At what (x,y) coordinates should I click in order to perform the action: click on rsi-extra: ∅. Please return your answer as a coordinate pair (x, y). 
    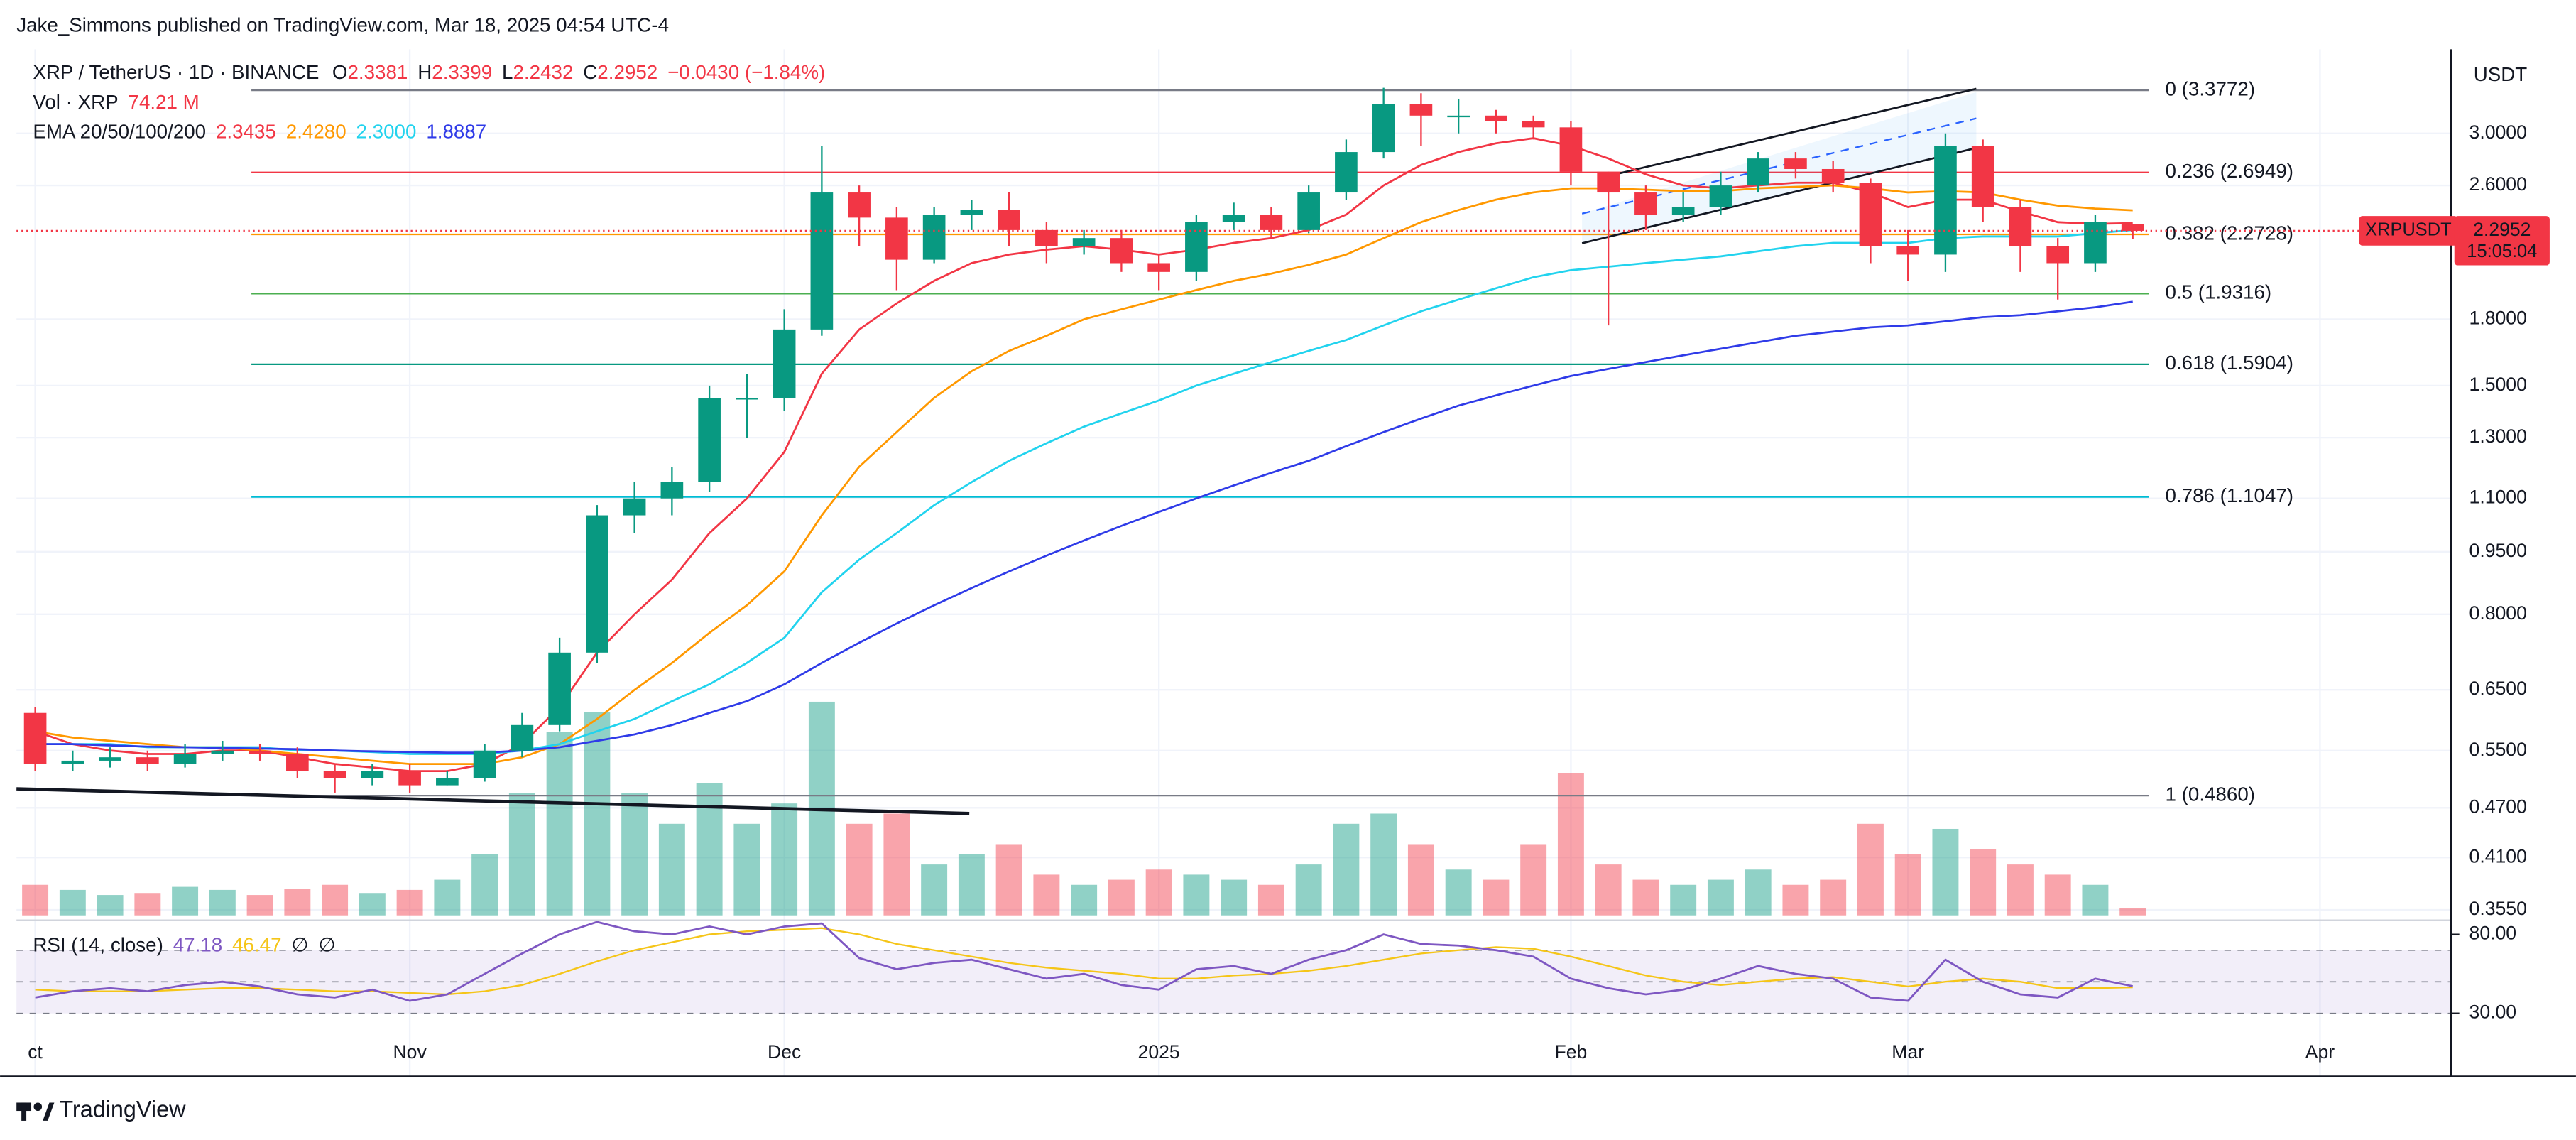
    Looking at the image, I should click on (327, 945).